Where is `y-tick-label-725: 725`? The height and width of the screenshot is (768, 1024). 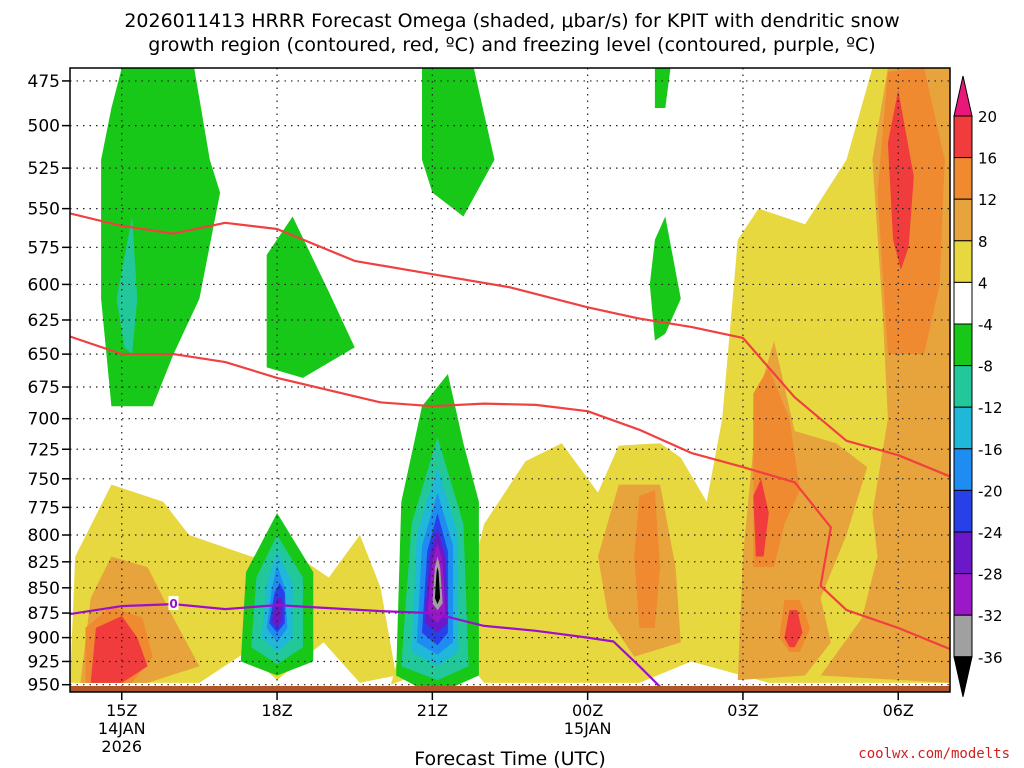
y-tick-label-725: 725 is located at coordinates (44, 450).